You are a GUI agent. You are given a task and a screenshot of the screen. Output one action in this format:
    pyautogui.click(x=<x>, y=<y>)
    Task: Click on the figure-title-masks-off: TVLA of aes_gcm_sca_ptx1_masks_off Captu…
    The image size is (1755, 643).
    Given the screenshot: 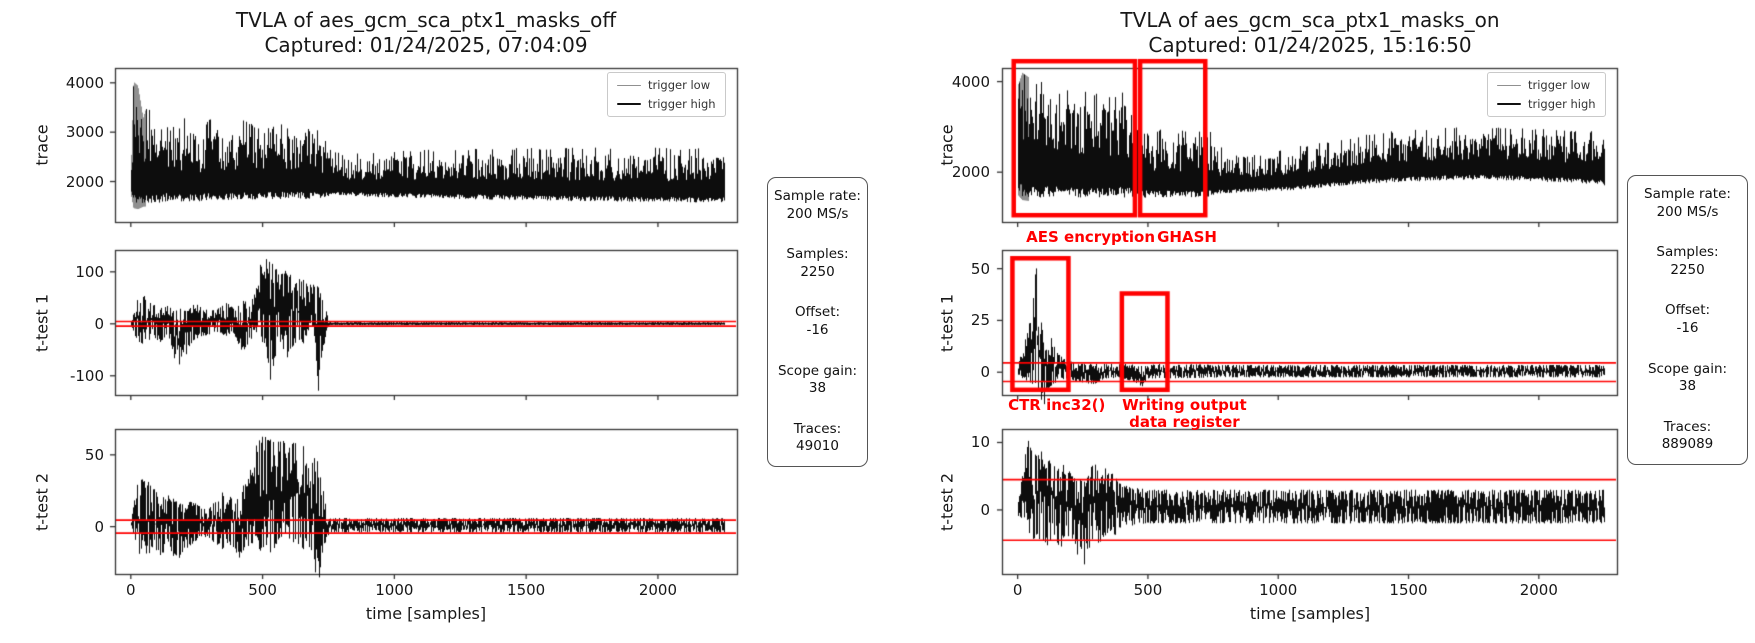 What is the action you would take?
    pyautogui.click(x=426, y=33)
    